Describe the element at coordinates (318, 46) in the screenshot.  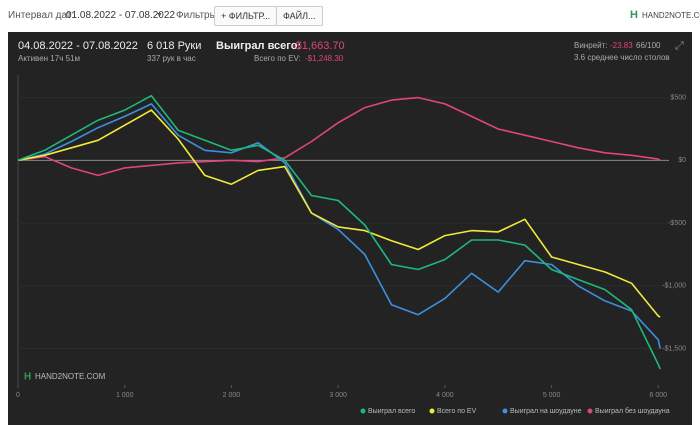
I see `won-value: -$1,663.70` at that location.